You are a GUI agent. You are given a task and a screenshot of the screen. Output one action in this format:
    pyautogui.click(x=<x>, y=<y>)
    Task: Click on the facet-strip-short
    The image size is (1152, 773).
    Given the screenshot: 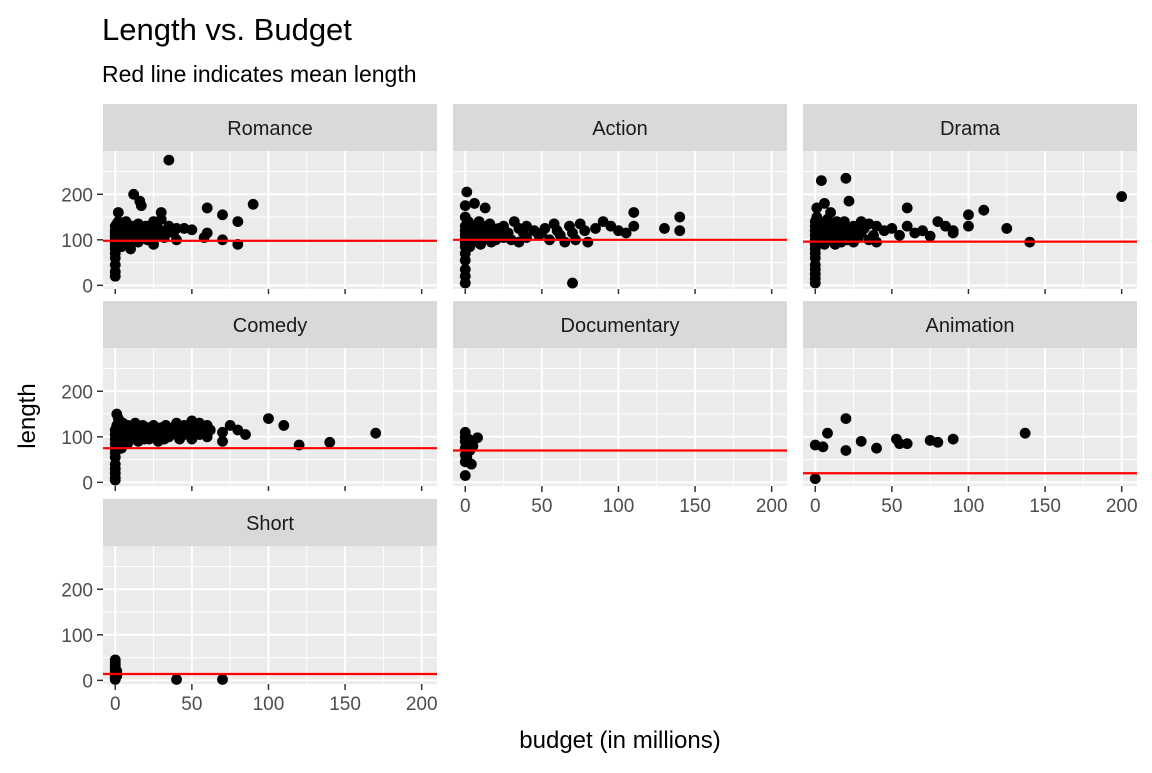 What is the action you would take?
    pyautogui.click(x=270, y=522)
    